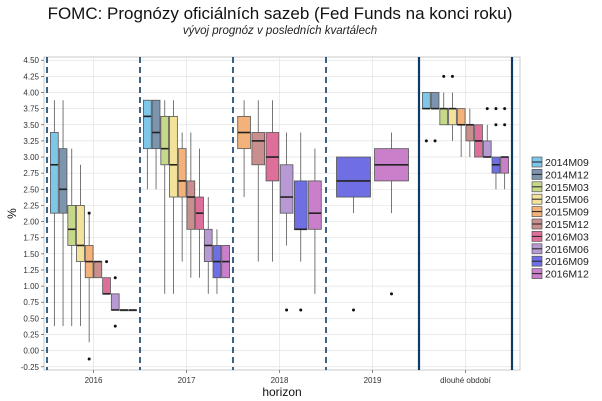 Image resolution: width=602 pixels, height=401 pixels. I want to click on legend-label: 2015M09, so click(567, 213).